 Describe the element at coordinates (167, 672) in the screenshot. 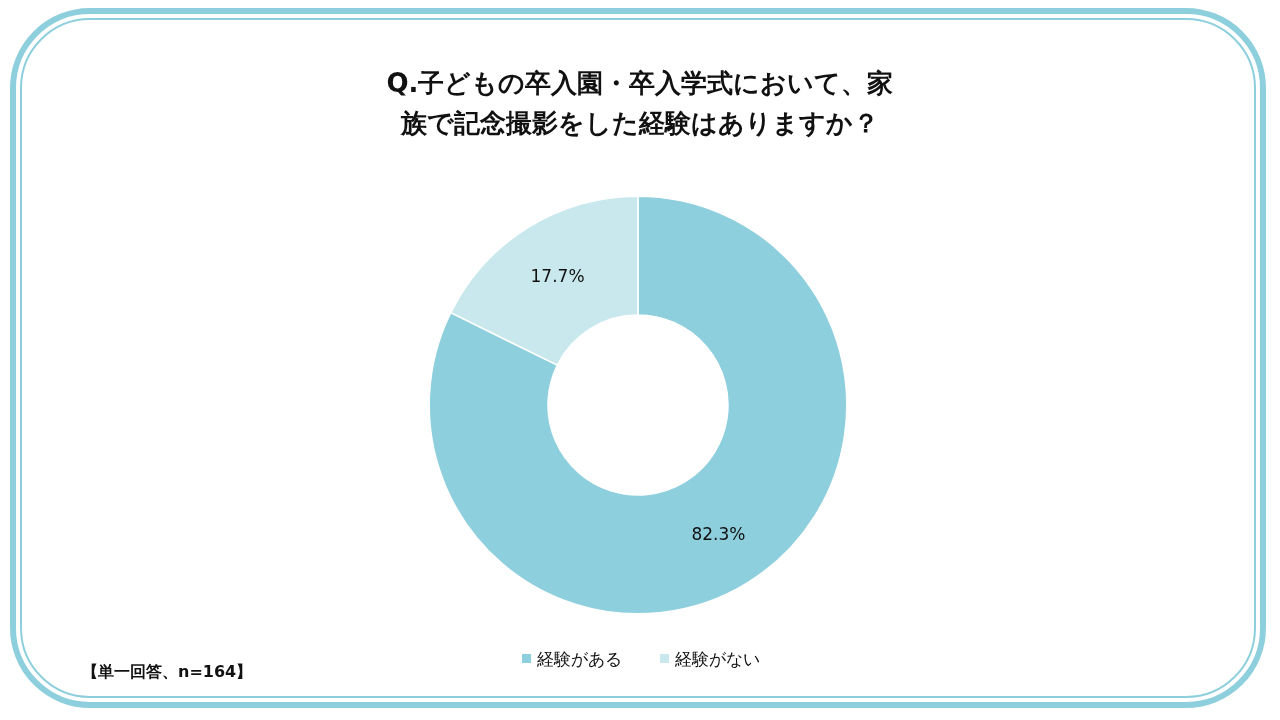

I see `text: 【単一回答、n=164】` at that location.